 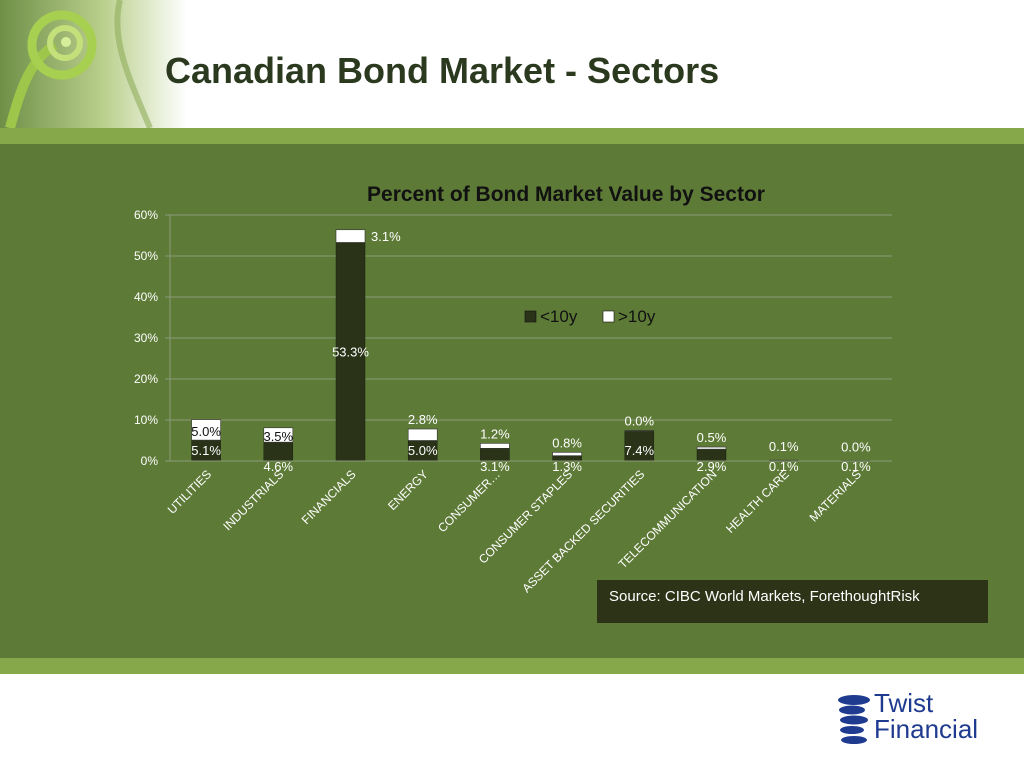 I want to click on top-band, so click(x=512, y=136).